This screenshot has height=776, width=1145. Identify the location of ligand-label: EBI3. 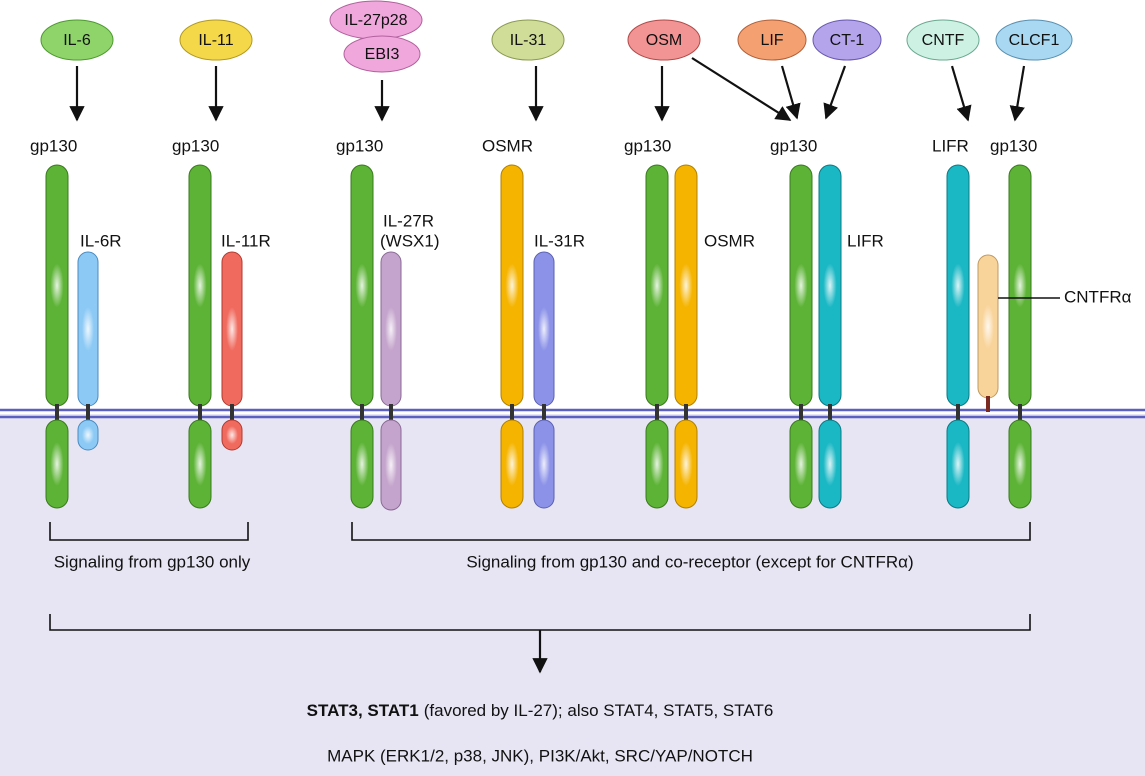
(382, 54).